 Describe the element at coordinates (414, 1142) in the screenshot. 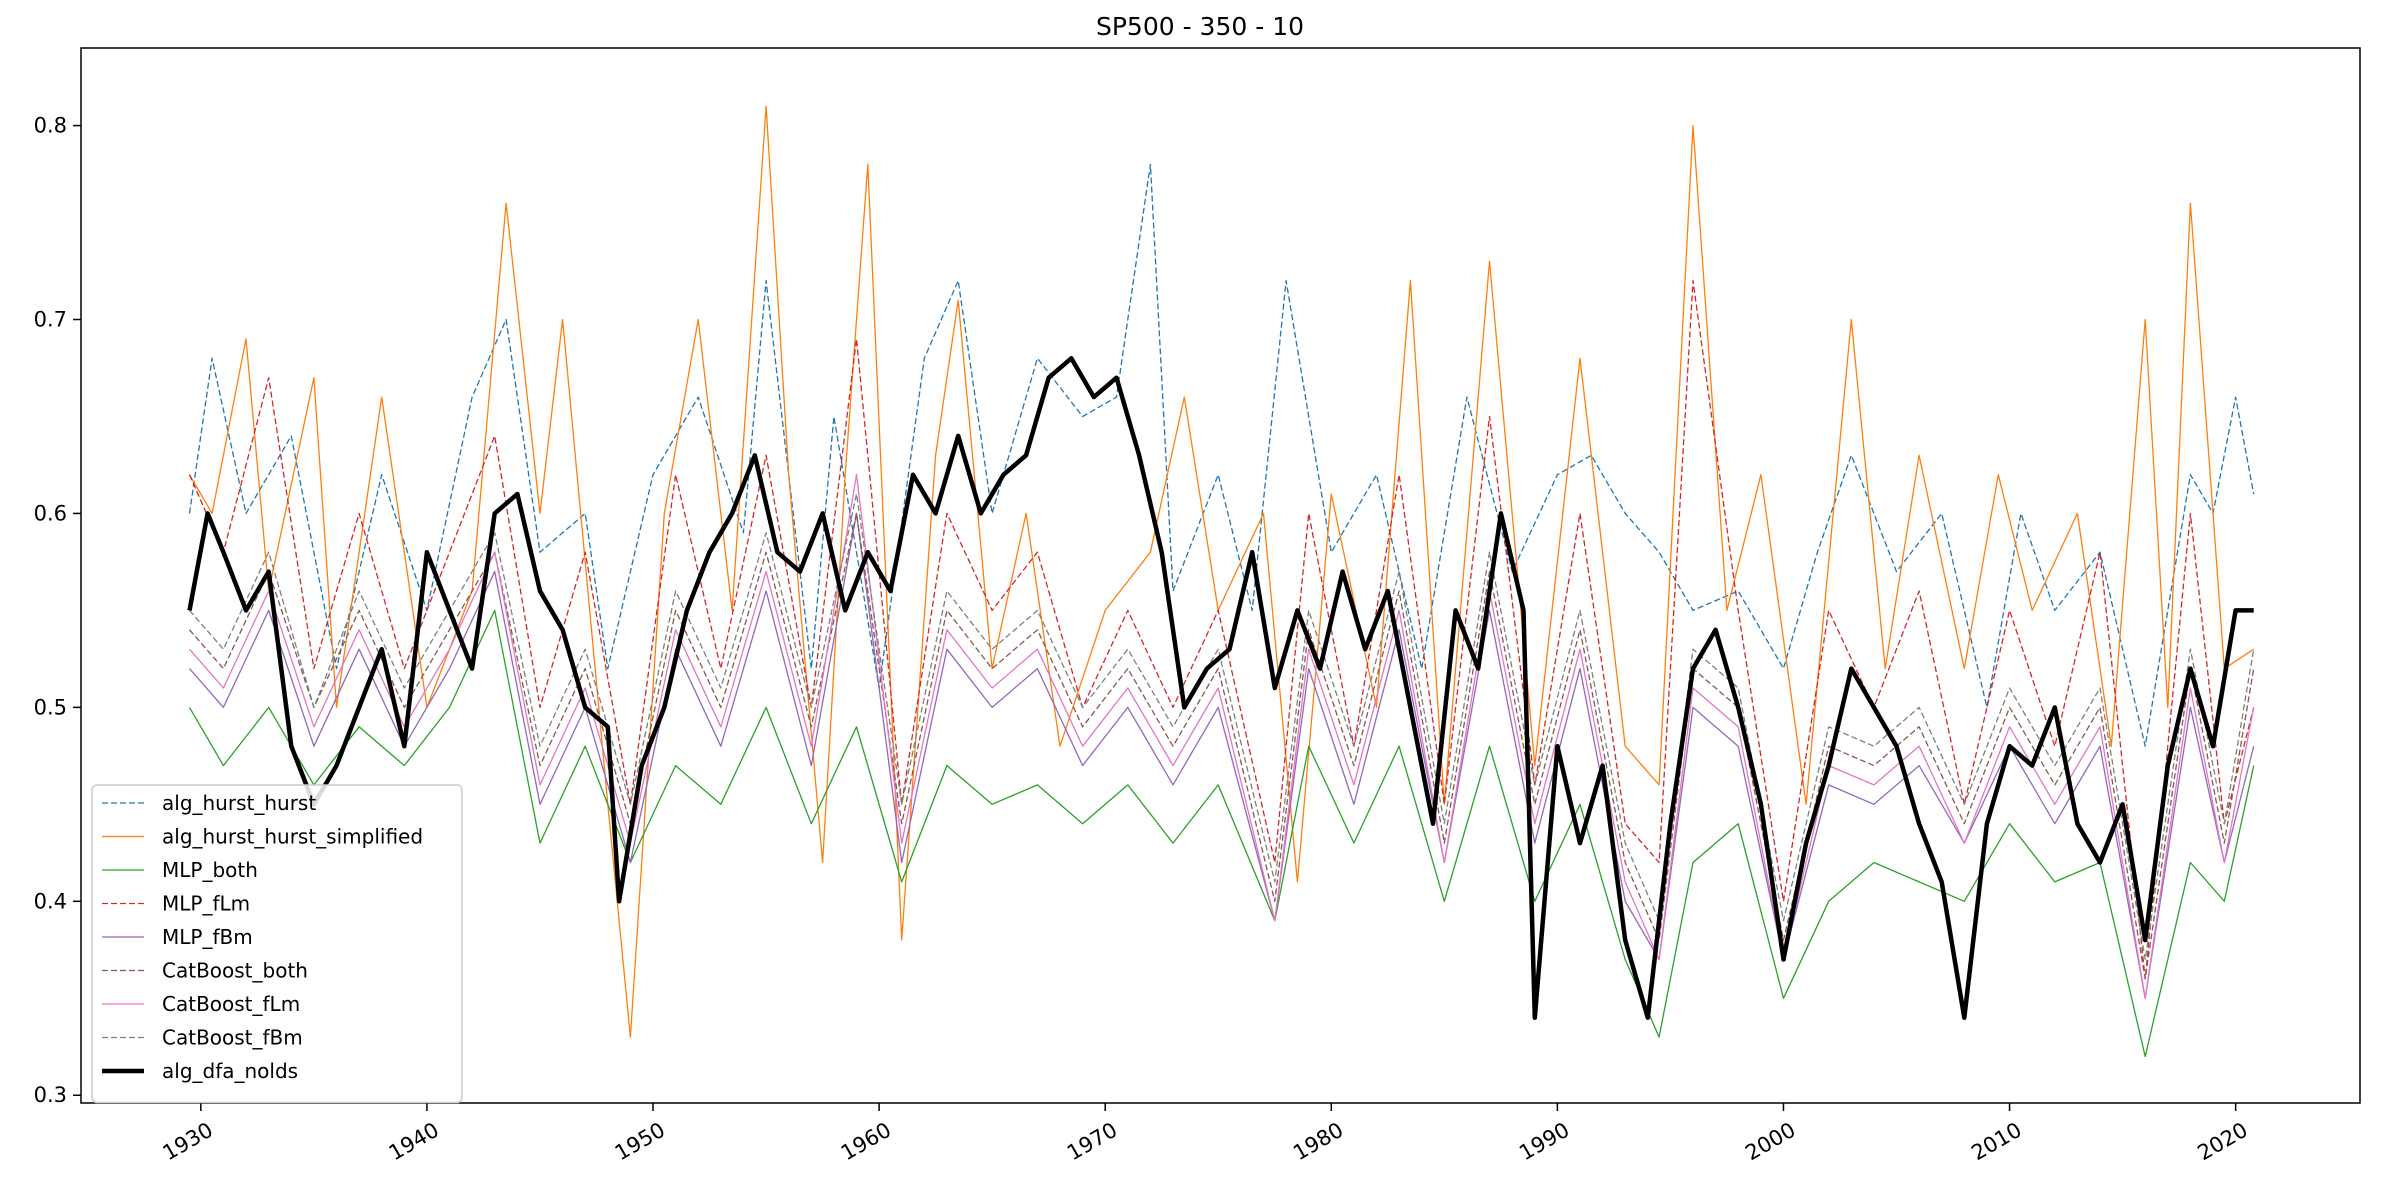

I see `x-tick-label: 1940` at that location.